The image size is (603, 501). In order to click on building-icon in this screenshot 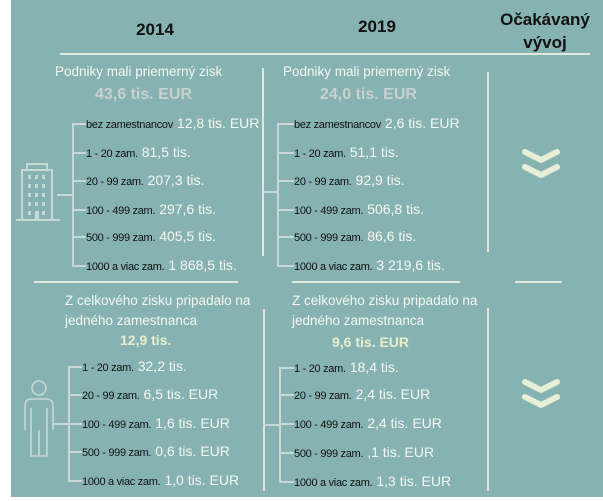, I will do `click(38, 192)`.